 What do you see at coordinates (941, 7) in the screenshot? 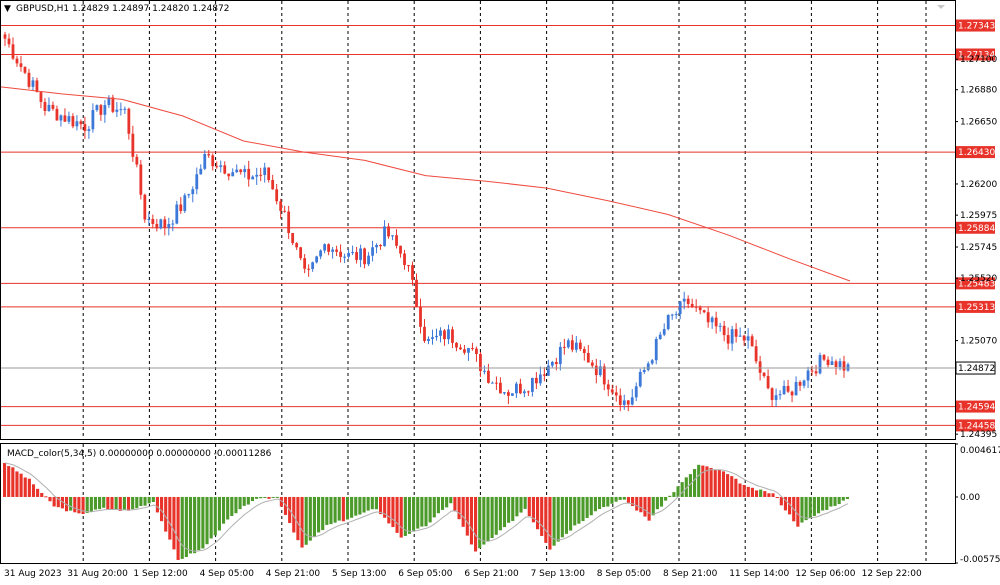
I see `collapse-arrow-icon` at bounding box center [941, 7].